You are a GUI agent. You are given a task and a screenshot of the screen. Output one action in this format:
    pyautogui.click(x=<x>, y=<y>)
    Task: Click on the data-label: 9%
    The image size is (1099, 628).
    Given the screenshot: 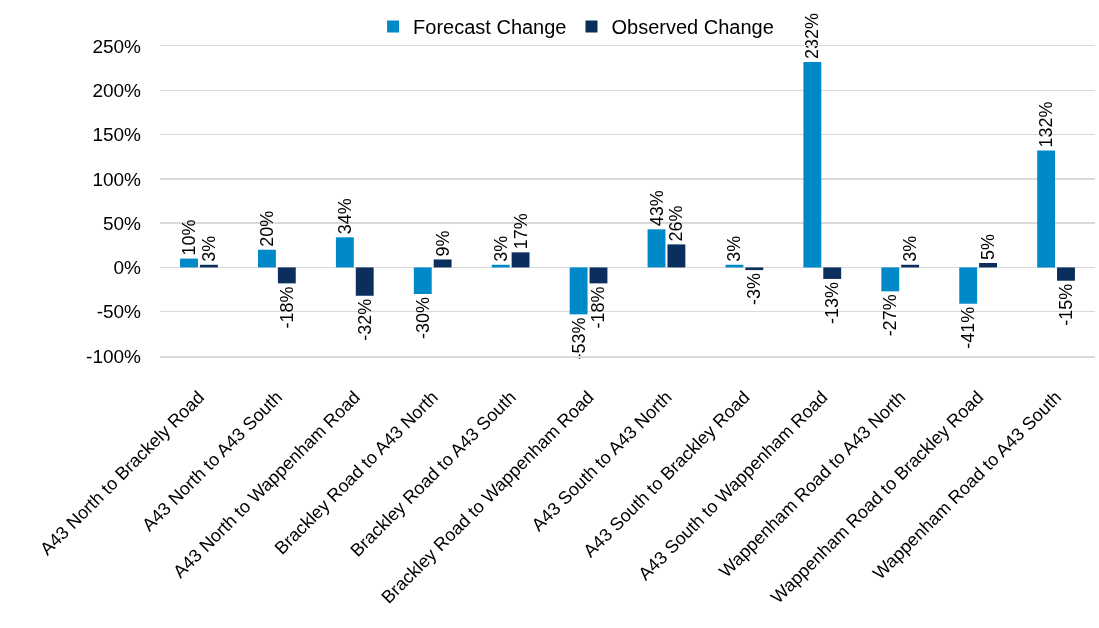 What is the action you would take?
    pyautogui.click(x=442, y=243)
    